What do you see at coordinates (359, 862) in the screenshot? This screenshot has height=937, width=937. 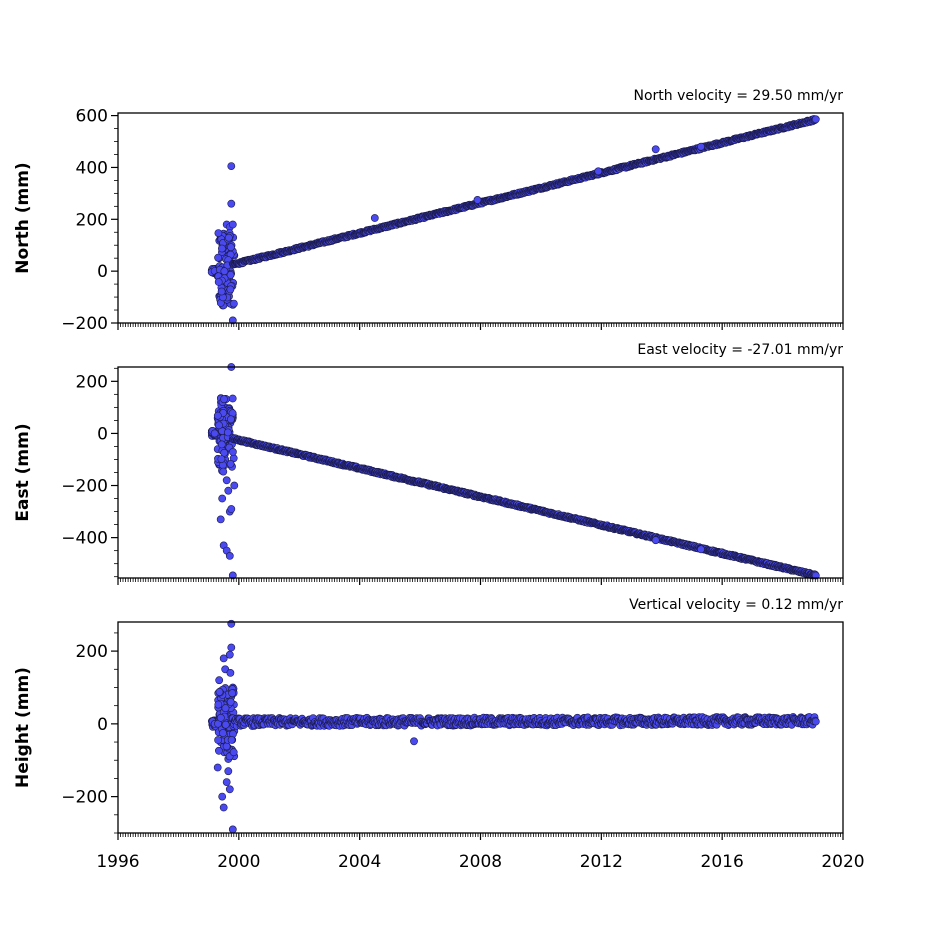 I see `x-tick-label: 2004` at bounding box center [359, 862].